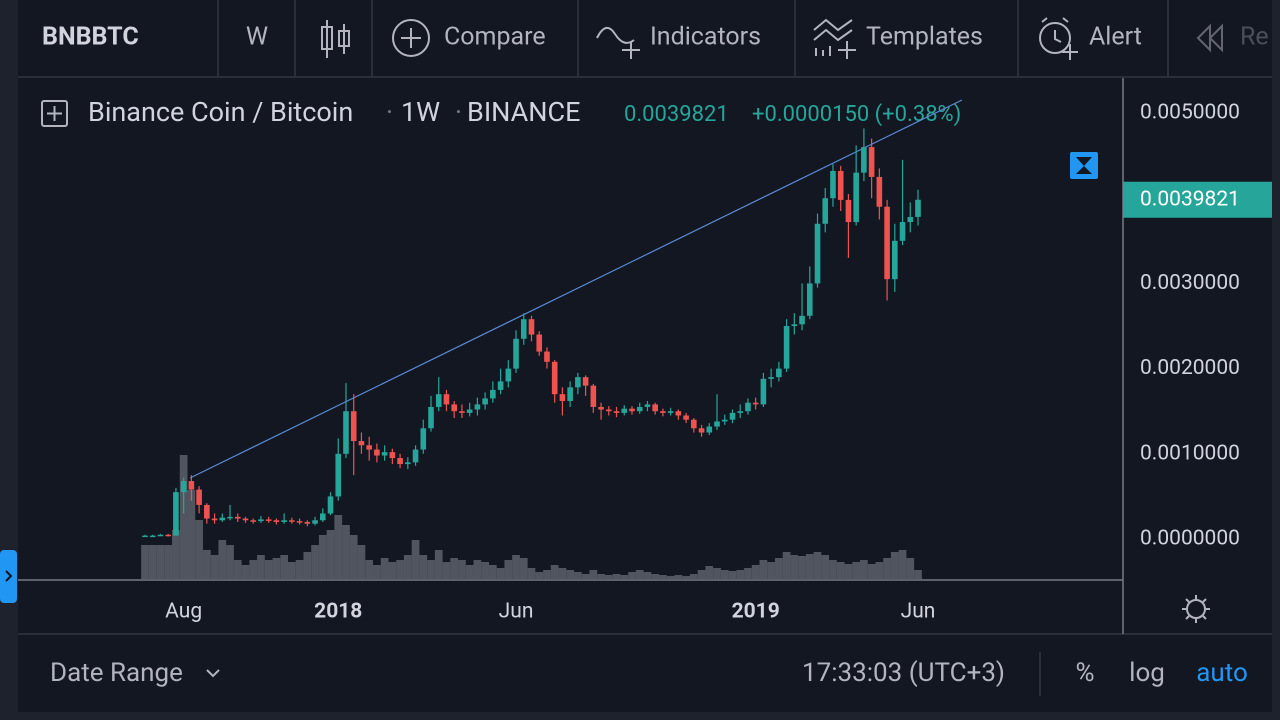 Image resolution: width=1280 pixels, height=720 pixels. Describe the element at coordinates (1196, 609) in the screenshot. I see `settings-icon` at that location.